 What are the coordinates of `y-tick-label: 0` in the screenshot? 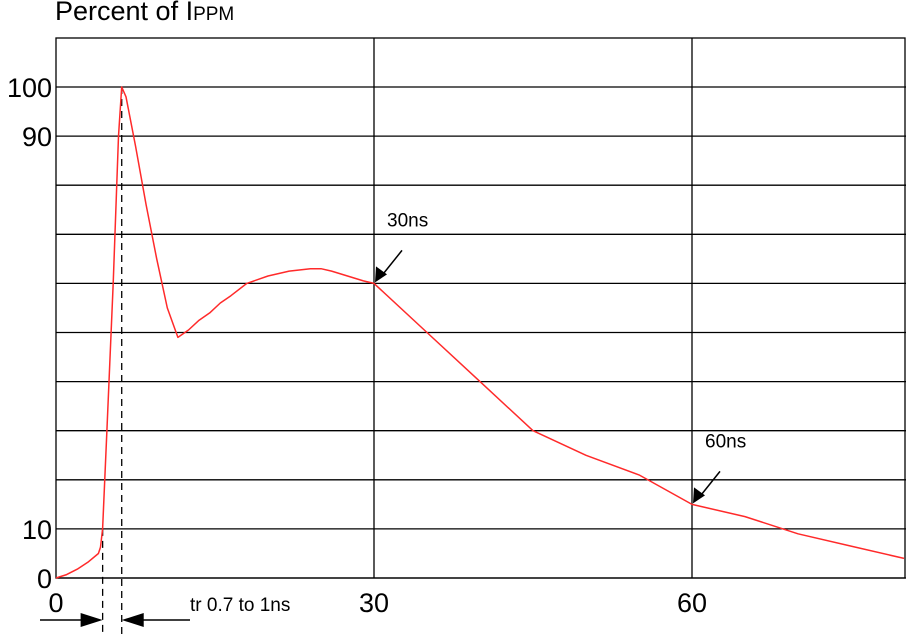 It's located at (44, 579).